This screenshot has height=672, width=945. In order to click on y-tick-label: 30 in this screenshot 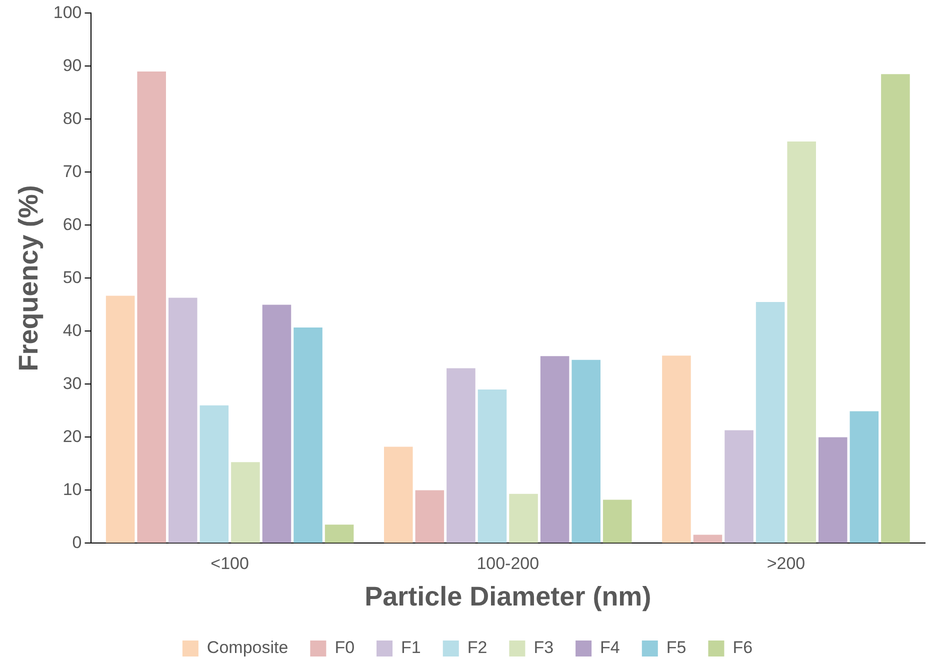, I will do `click(72, 383)`.